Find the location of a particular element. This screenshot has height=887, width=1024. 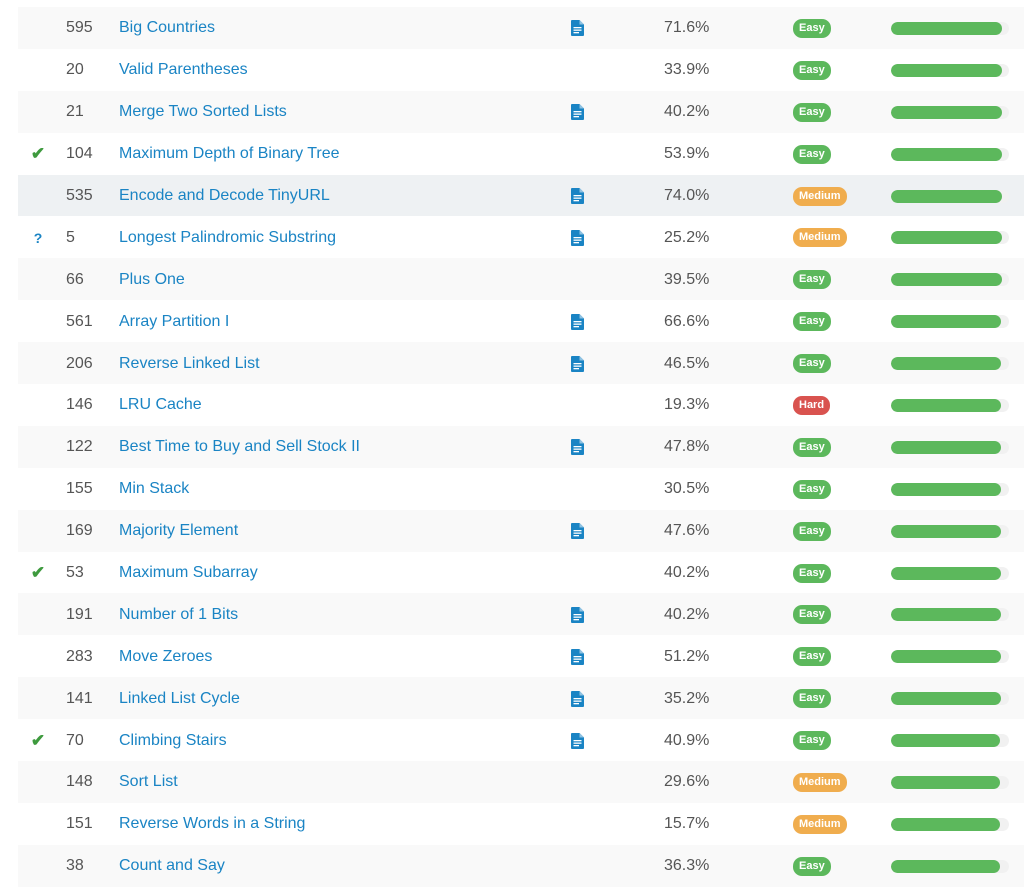

problem-title-link: Encode and Decode TinyURL is located at coordinates (224, 195).